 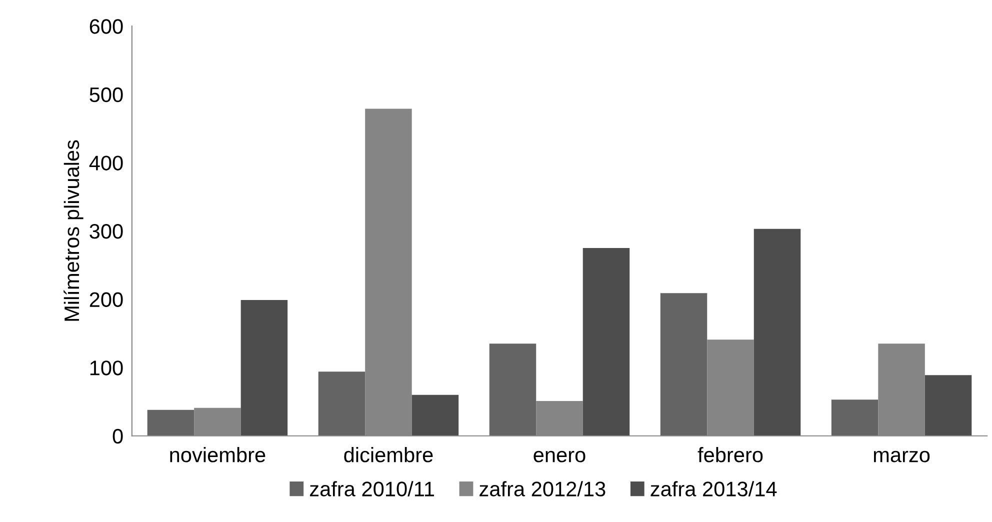 I want to click on x-tick-label: noviembre, so click(x=218, y=454).